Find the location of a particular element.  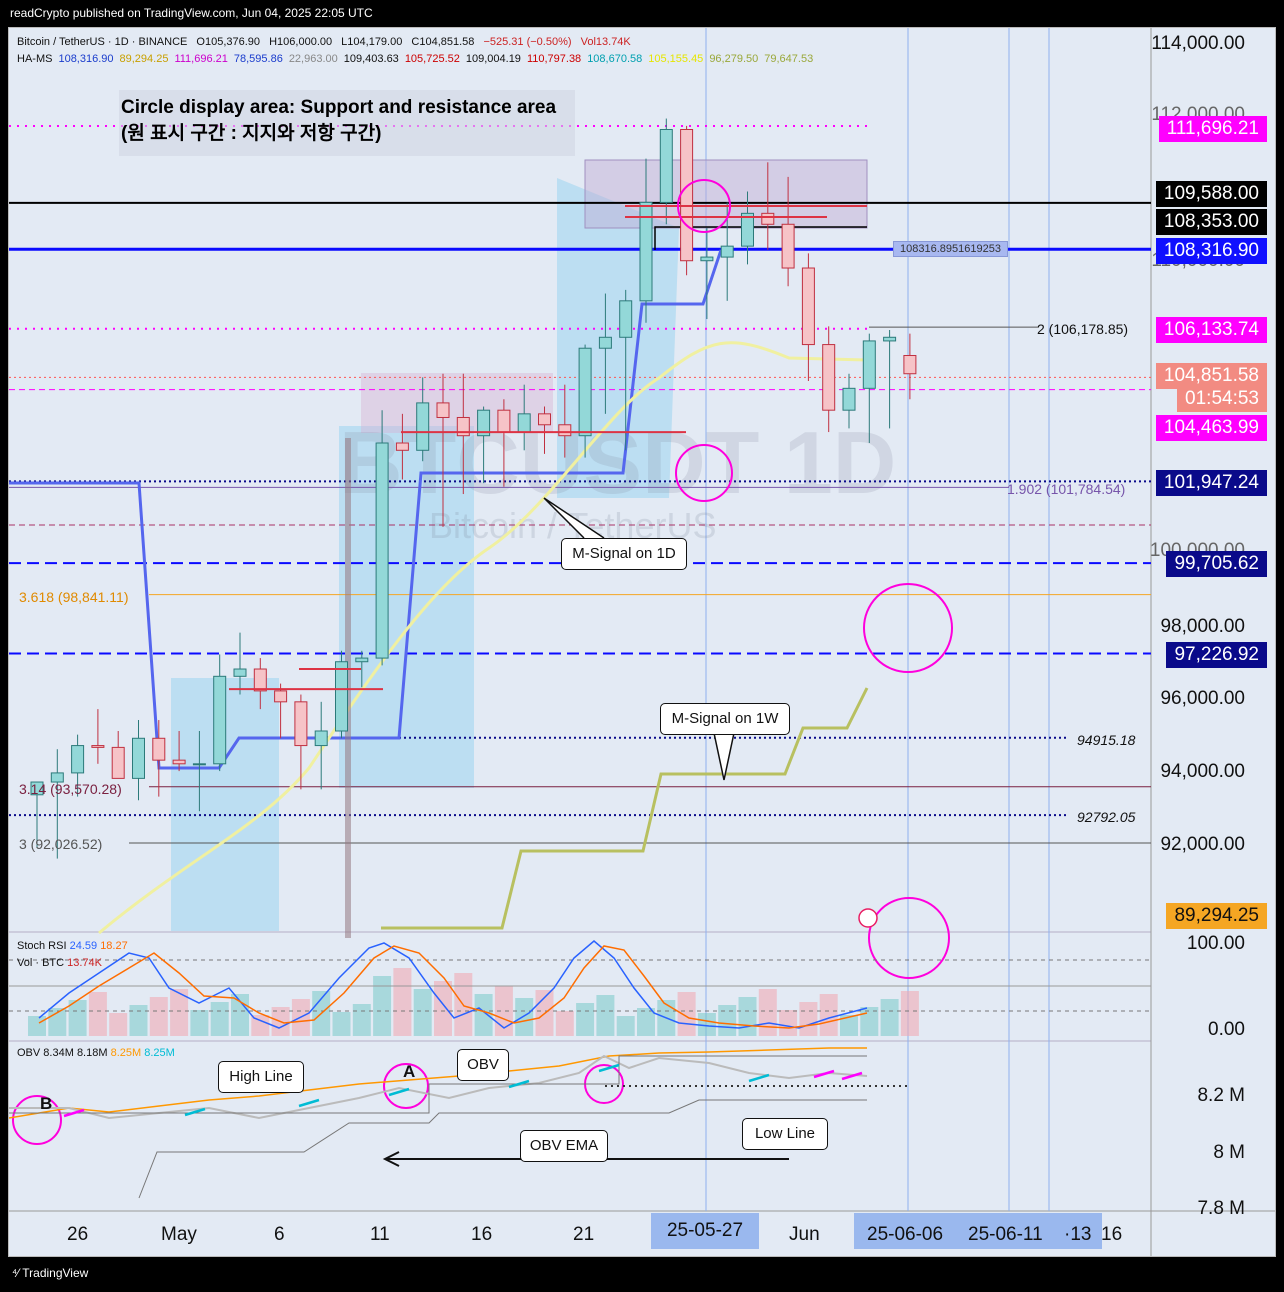

callout-m-signal-1d: M-Signal on 1D is located at coordinates (624, 554).